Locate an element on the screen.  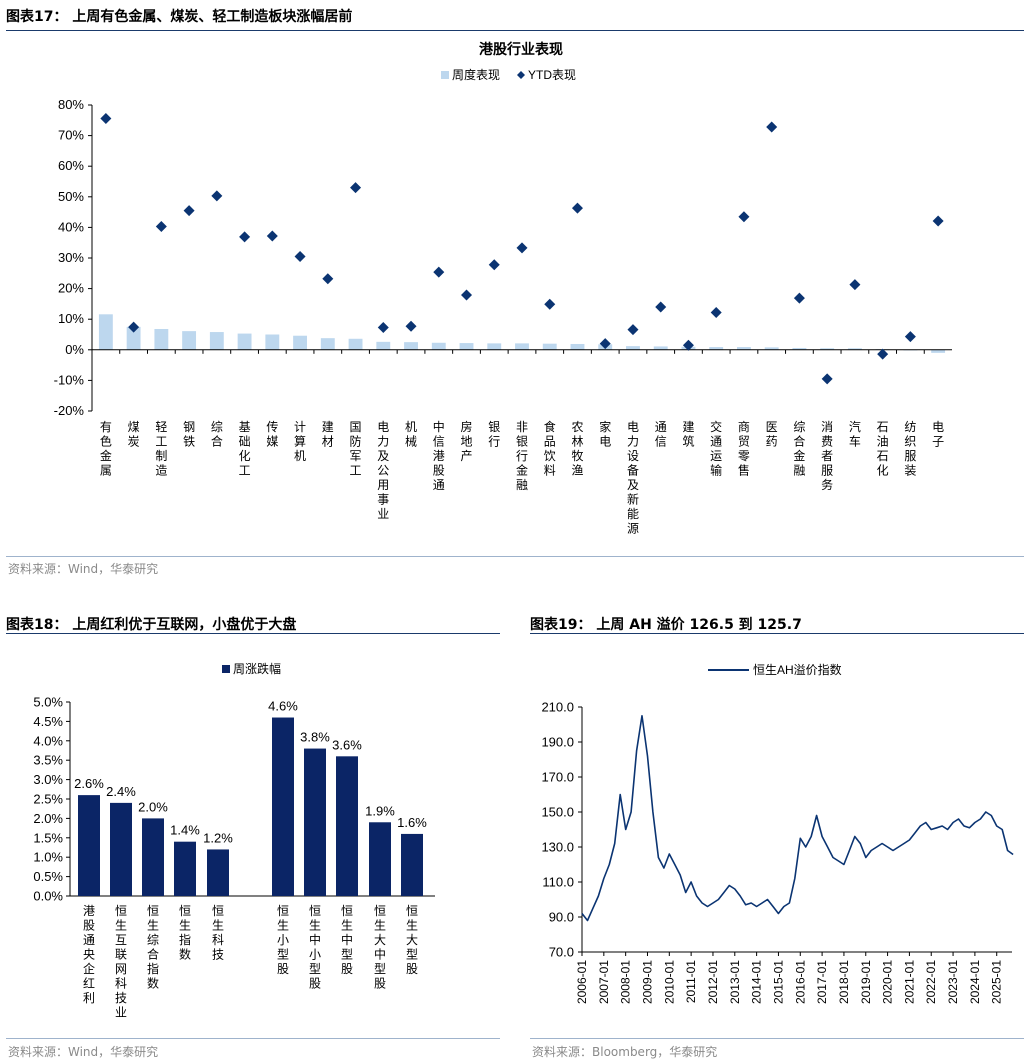
svg-text: 型 is located at coordinates (283, 955).